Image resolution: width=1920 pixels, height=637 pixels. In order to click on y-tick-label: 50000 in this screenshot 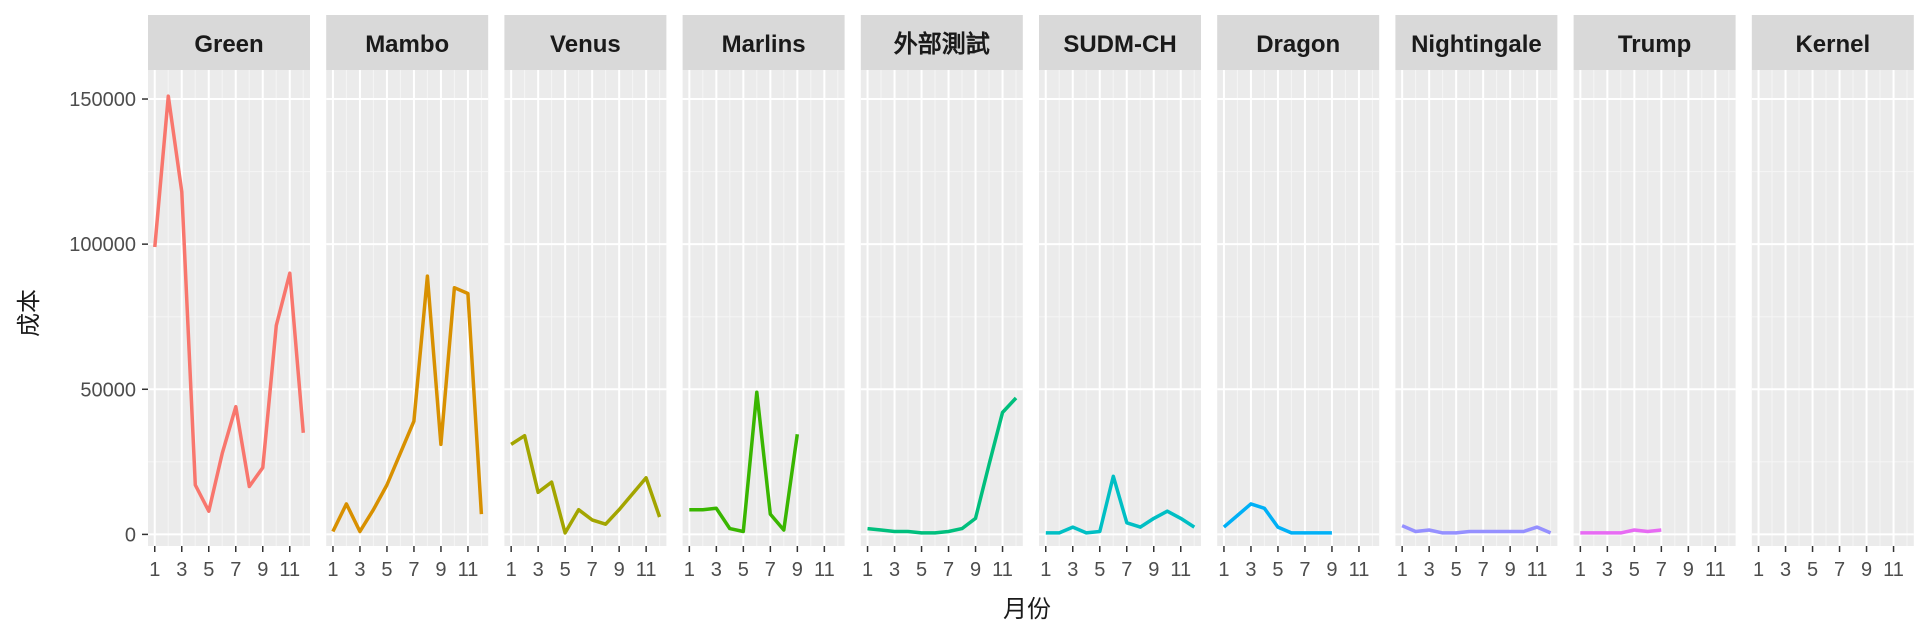, I will do `click(108, 390)`.